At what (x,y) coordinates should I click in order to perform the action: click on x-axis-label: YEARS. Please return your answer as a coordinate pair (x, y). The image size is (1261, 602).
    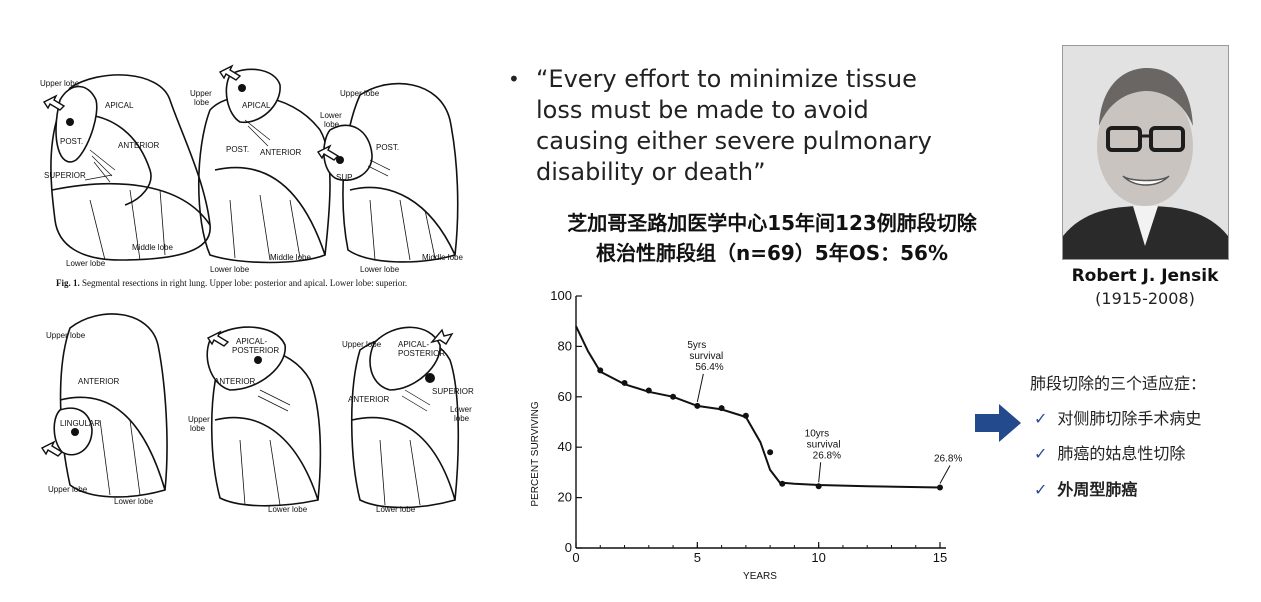
    Looking at the image, I should click on (760, 576).